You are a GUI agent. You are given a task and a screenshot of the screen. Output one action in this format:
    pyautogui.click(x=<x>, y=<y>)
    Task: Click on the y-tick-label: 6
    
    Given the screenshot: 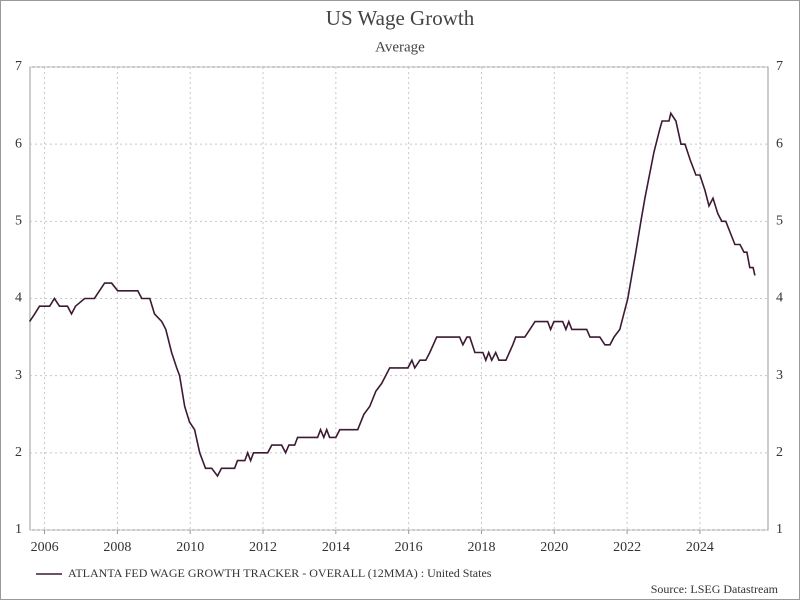 What is the action you would take?
    pyautogui.click(x=18, y=143)
    